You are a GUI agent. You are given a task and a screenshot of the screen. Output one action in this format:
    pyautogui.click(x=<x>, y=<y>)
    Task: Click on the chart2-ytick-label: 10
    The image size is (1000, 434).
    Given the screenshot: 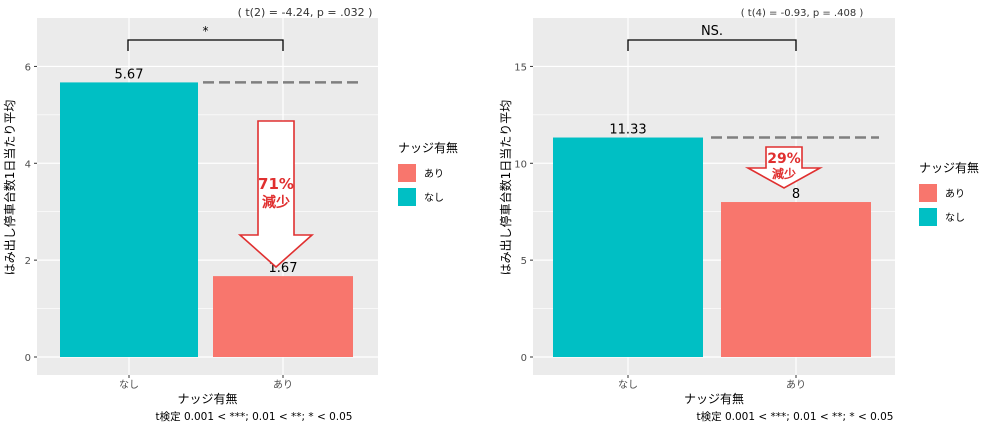 What is the action you would take?
    pyautogui.click(x=520, y=164)
    